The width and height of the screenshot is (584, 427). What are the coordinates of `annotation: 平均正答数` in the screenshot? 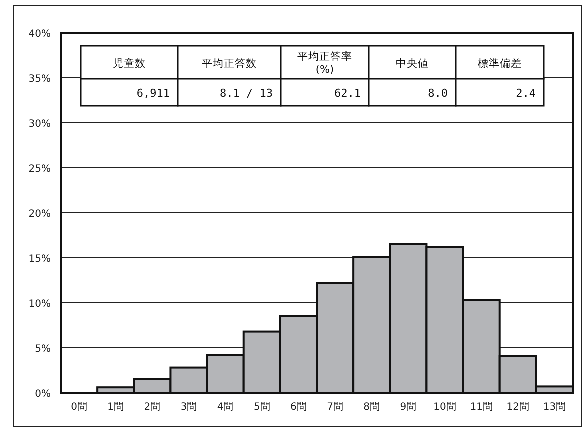 It's located at (229, 64).